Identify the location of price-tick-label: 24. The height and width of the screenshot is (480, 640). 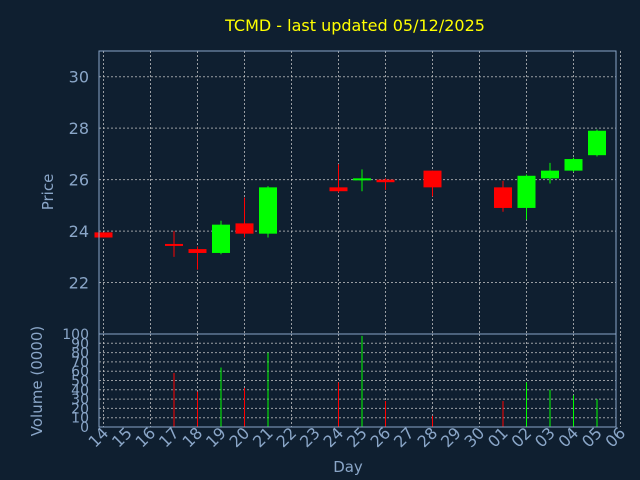
(79, 231).